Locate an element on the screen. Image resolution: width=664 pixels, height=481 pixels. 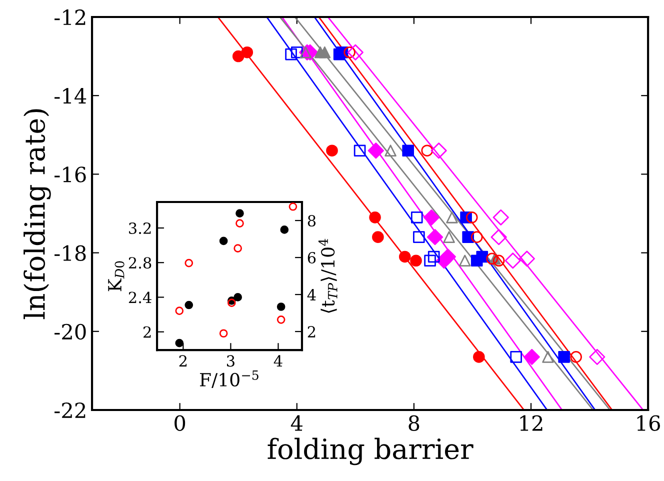
x-axis-title: folding barrier is located at coordinates (371, 452).